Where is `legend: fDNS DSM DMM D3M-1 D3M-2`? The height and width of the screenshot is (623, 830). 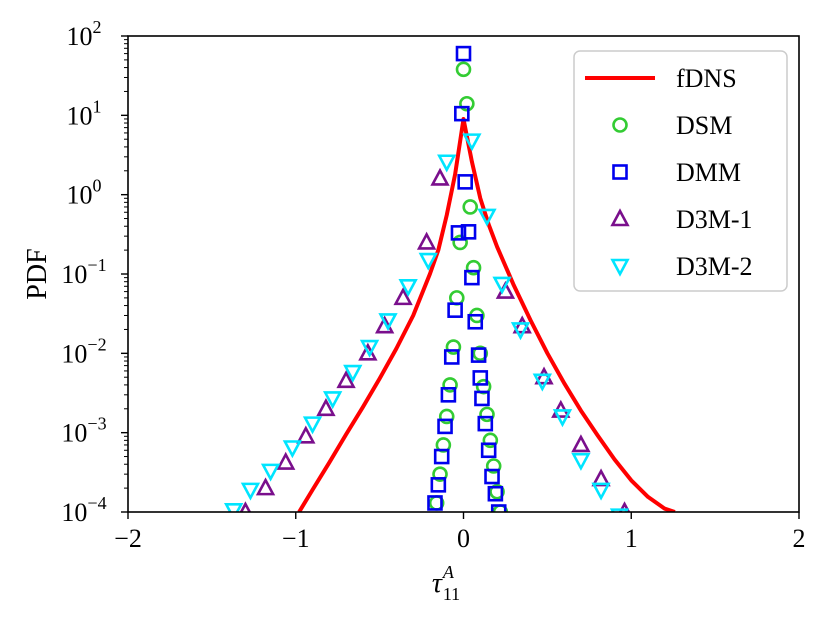
legend: fDNS DSM DMM D3M-1 D3M-2 is located at coordinates (680, 171).